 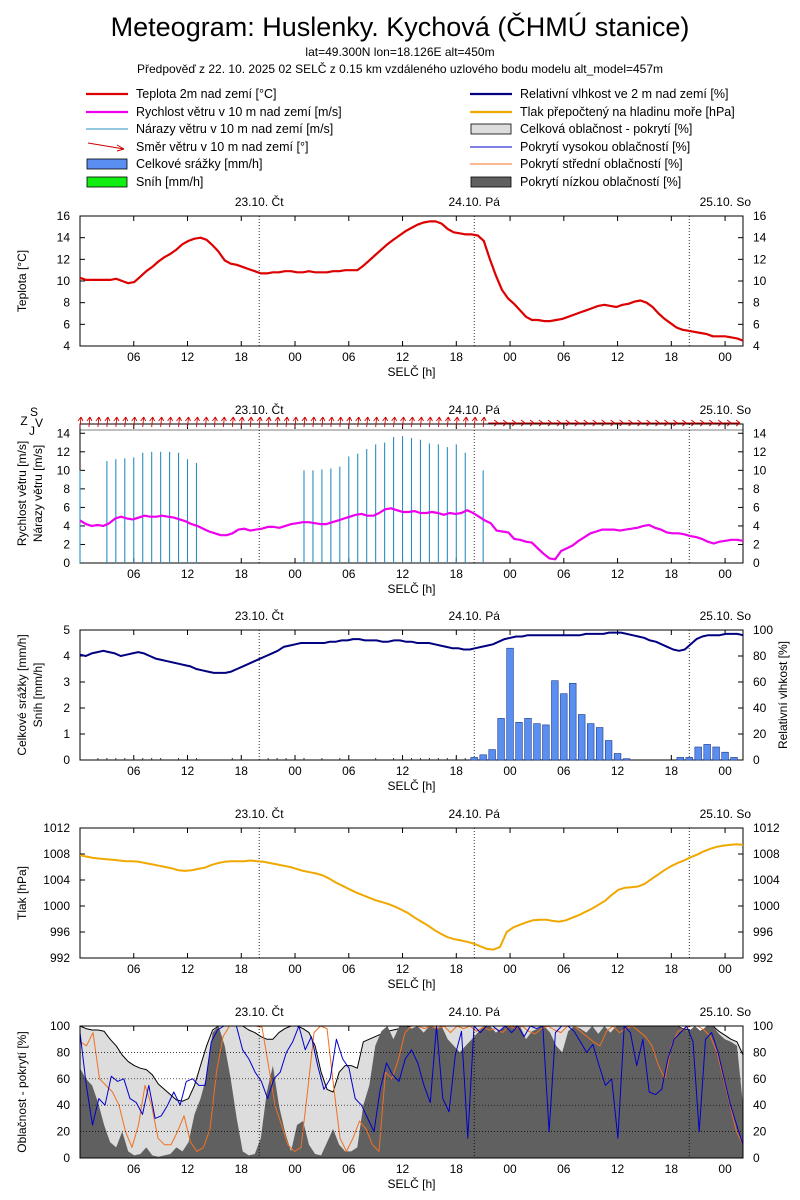 I want to click on y-tick-label: 2, so click(x=66, y=544).